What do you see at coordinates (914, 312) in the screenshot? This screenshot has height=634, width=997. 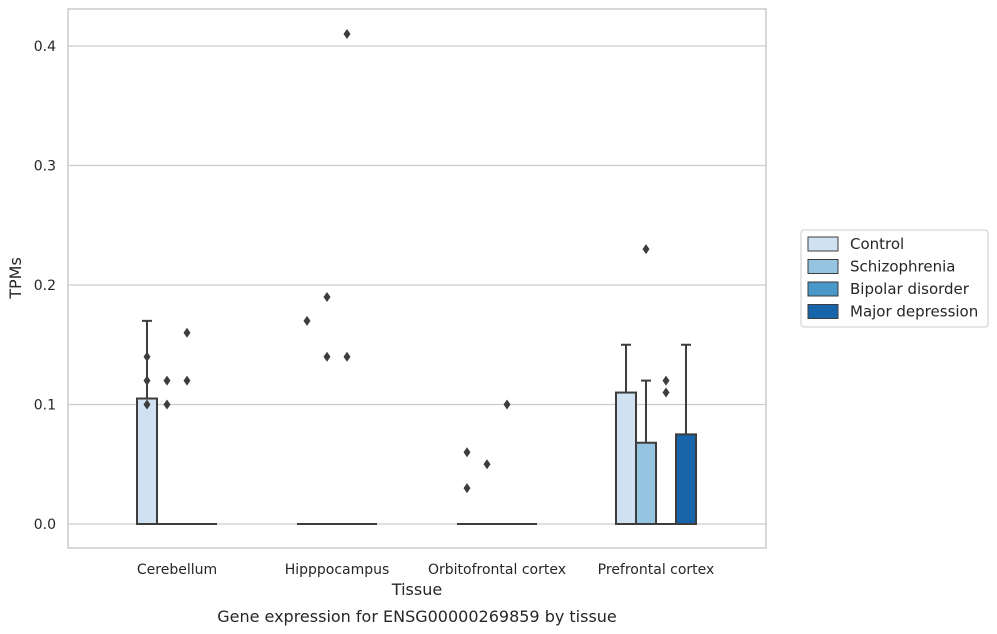 I see `legend-label: Major depression` at bounding box center [914, 312].